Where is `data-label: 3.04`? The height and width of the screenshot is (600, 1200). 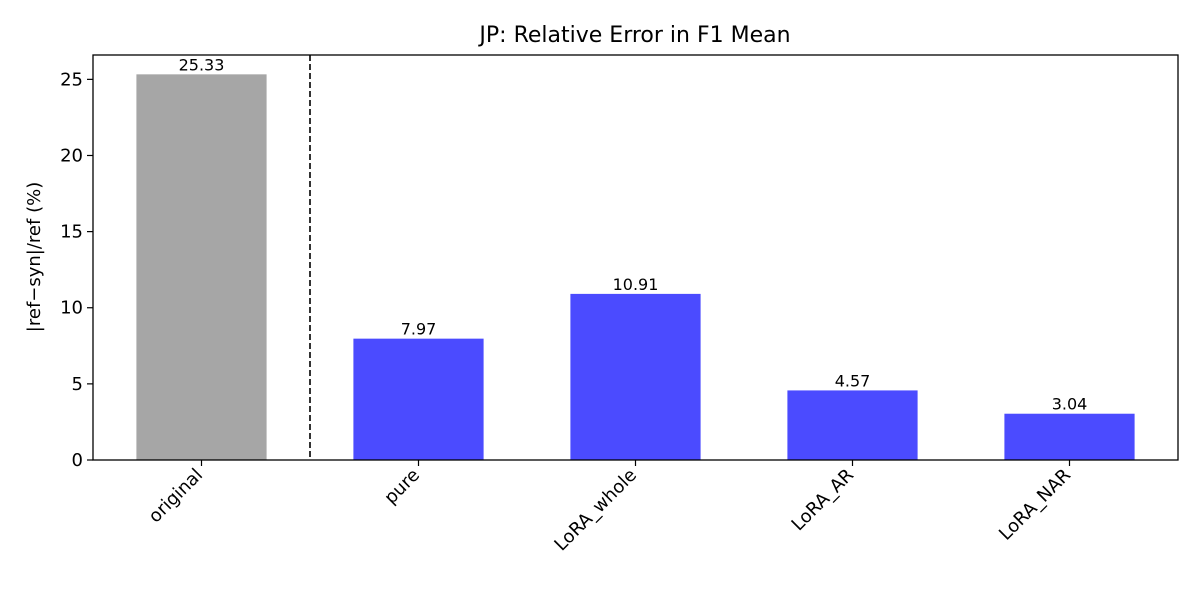 data-label: 3.04 is located at coordinates (1070, 404).